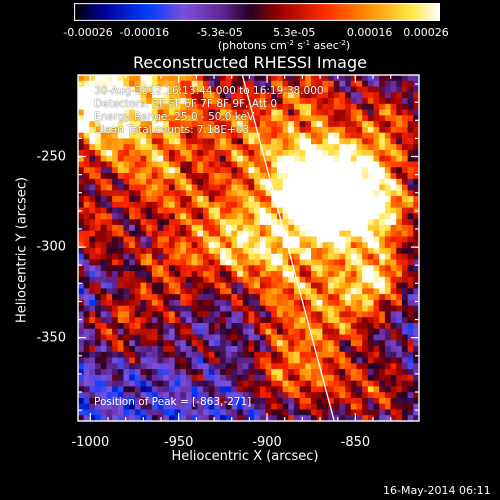 Image resolution: width=500 pixels, height=500 pixels. Describe the element at coordinates (355, 442) in the screenshot. I see `x-tick-label: -850` at that location.